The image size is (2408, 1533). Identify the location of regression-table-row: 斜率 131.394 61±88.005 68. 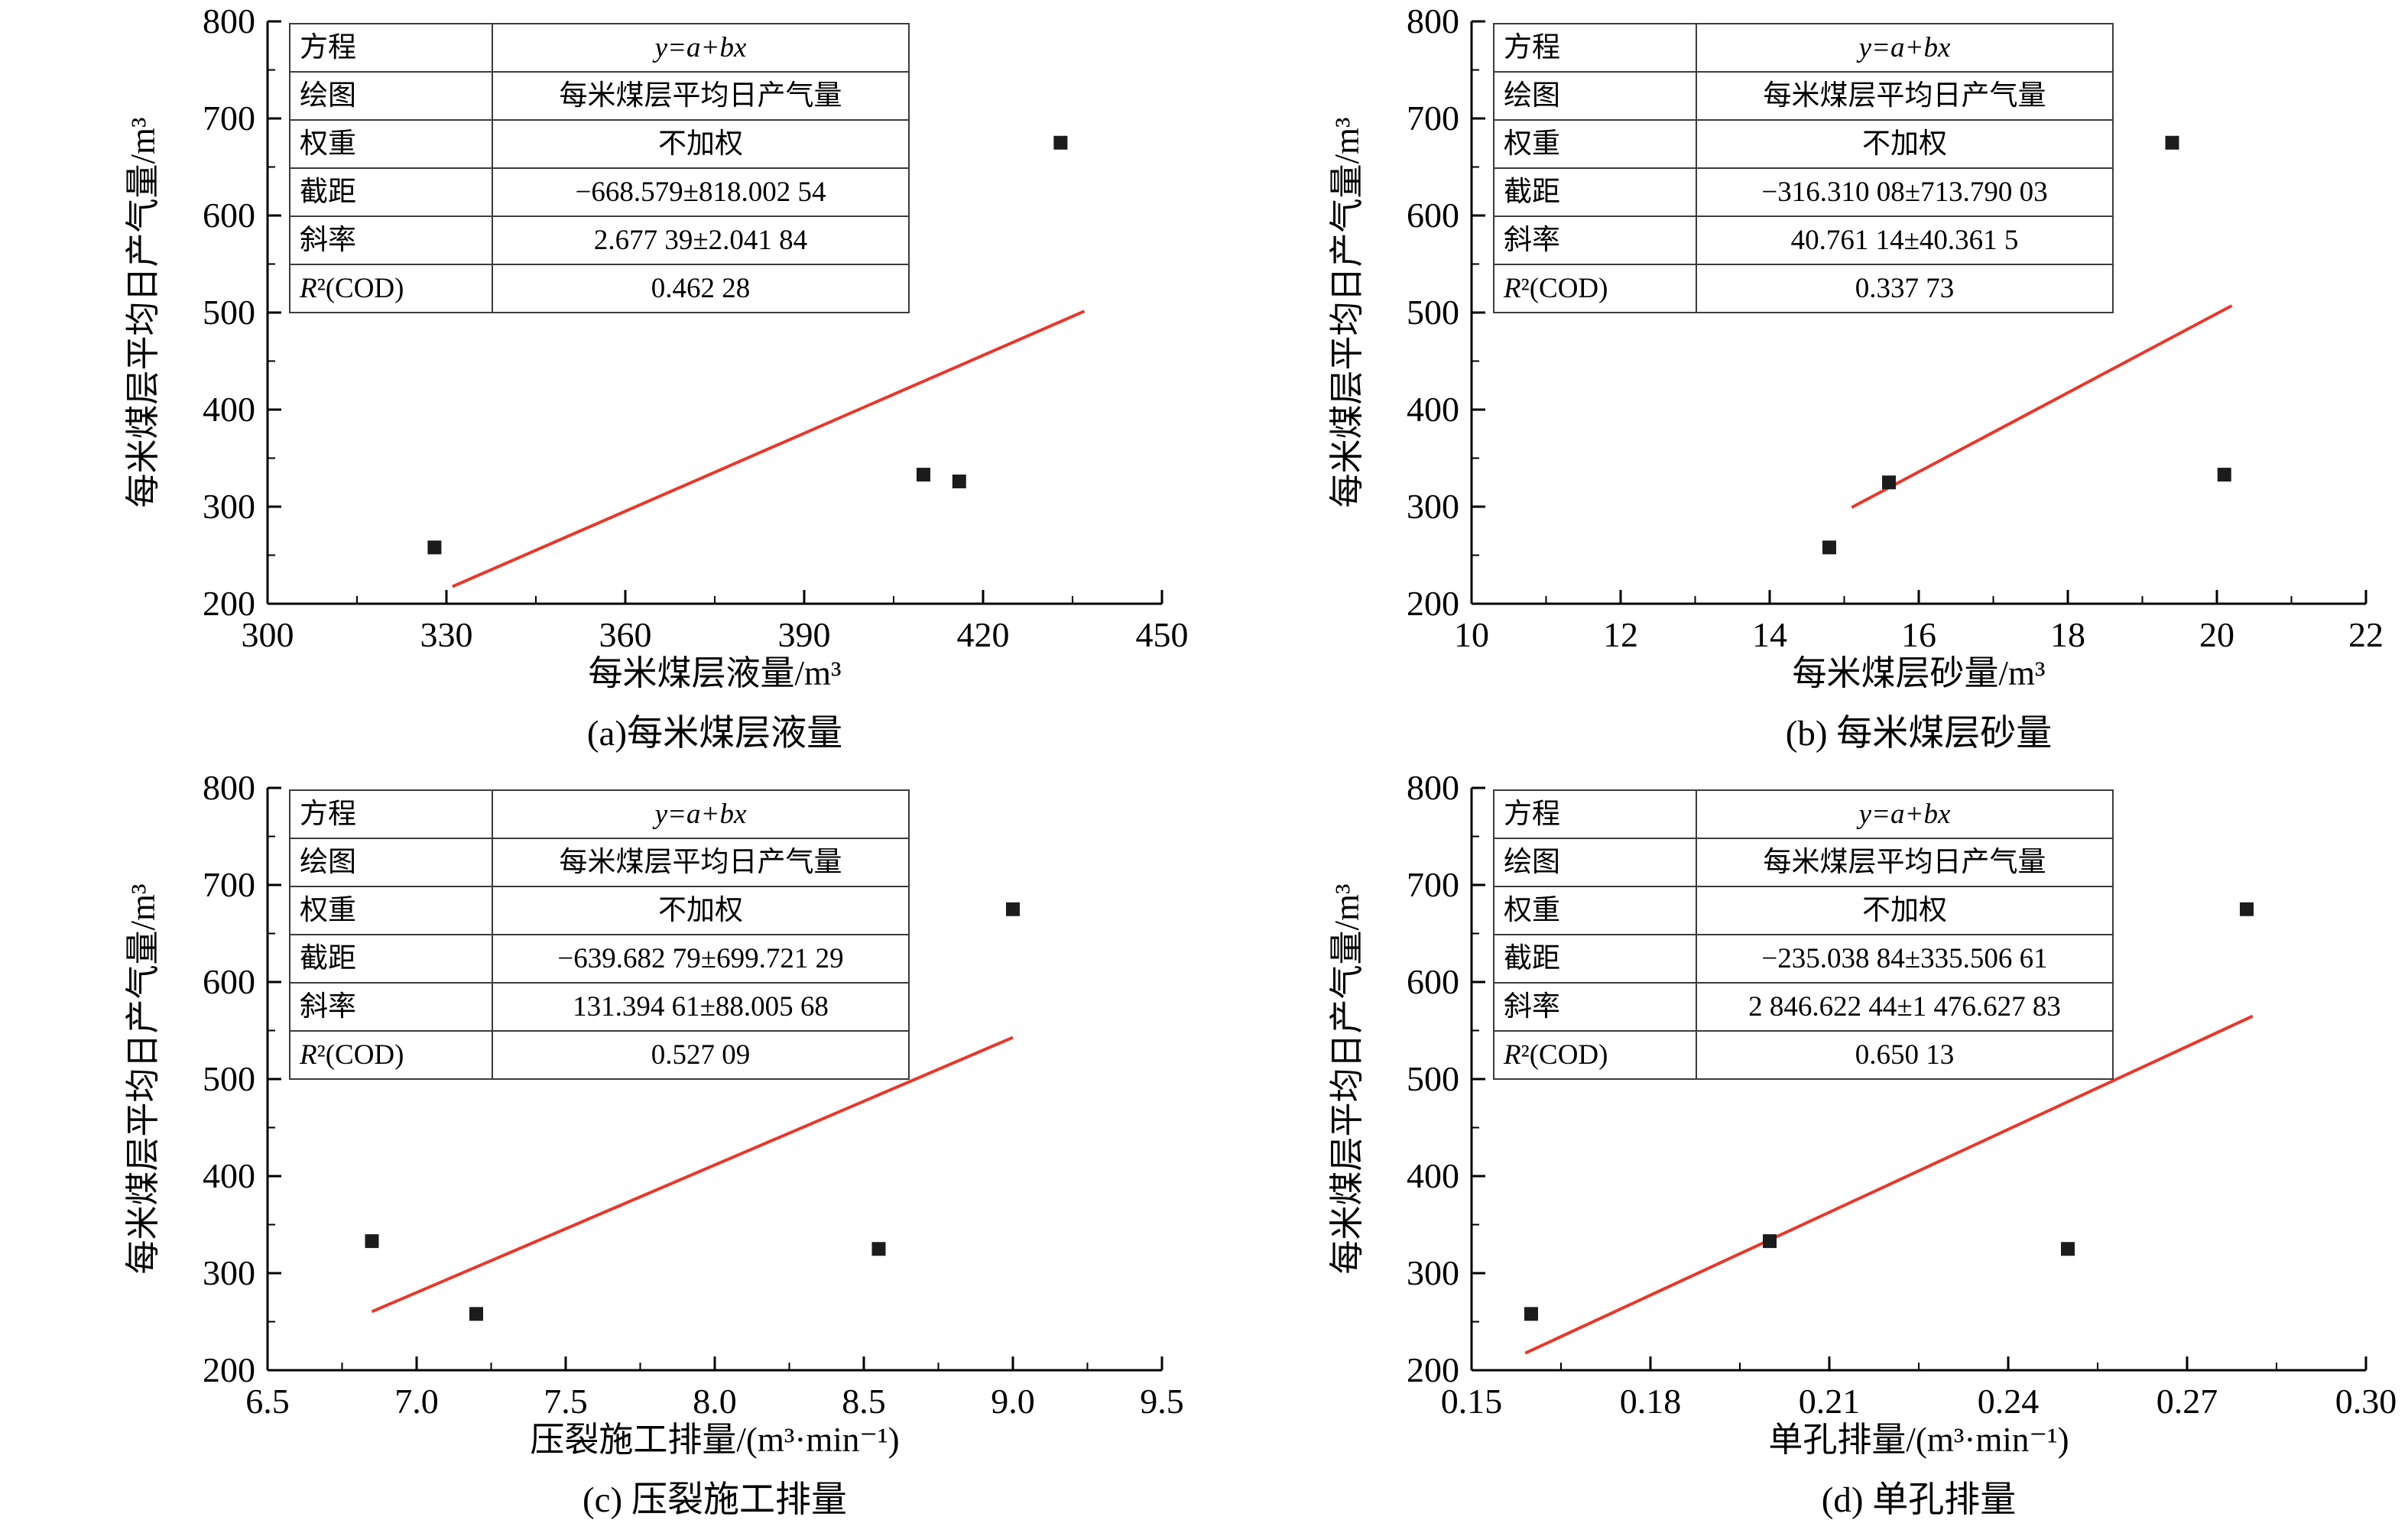
(600, 1007).